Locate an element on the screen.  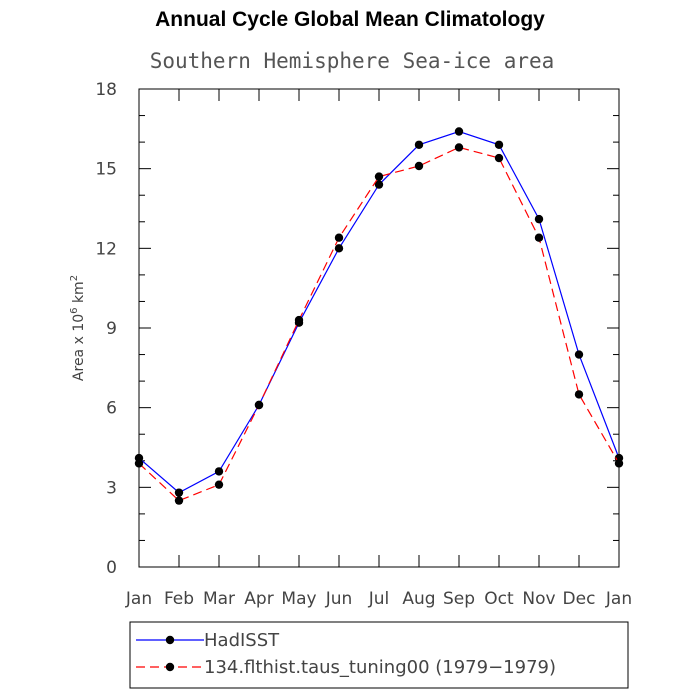
y-tick-label: 9 is located at coordinates (111, 329).